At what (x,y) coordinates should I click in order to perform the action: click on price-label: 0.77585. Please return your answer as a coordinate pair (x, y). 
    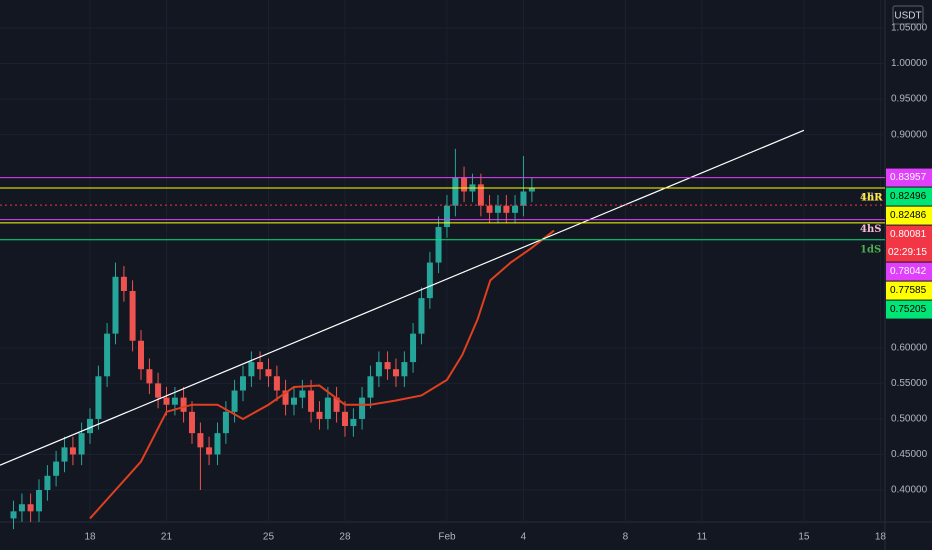
    Looking at the image, I should click on (908, 290).